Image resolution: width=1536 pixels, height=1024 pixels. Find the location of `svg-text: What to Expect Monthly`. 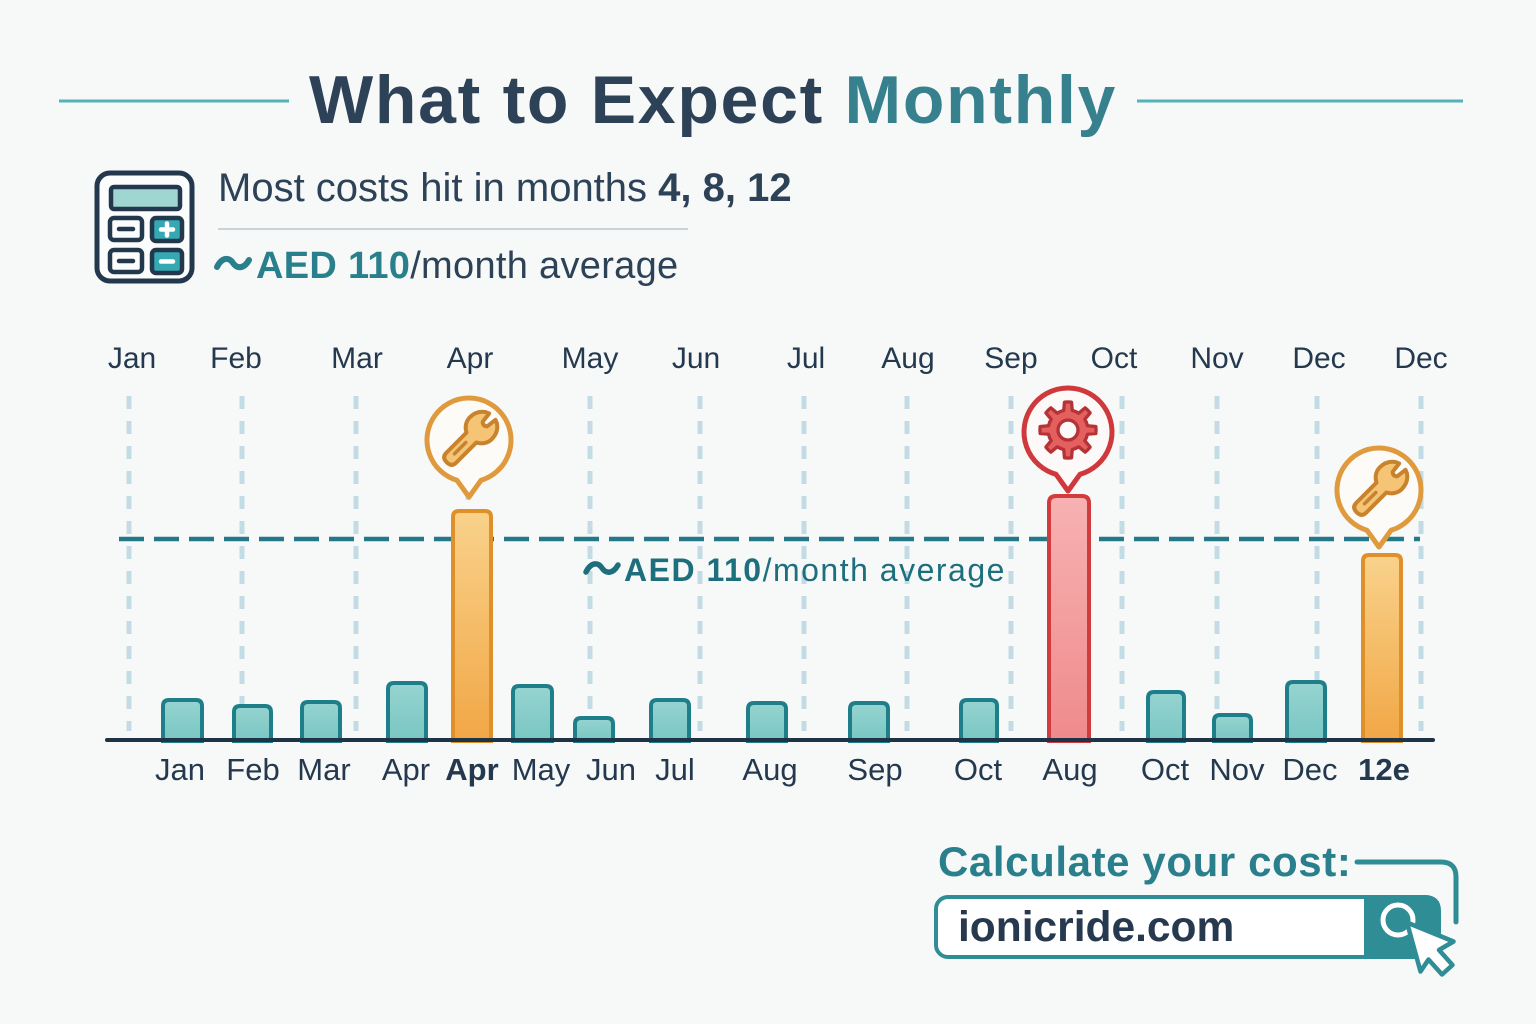

svg-text: What to Expect Monthly is located at coordinates (713, 100).